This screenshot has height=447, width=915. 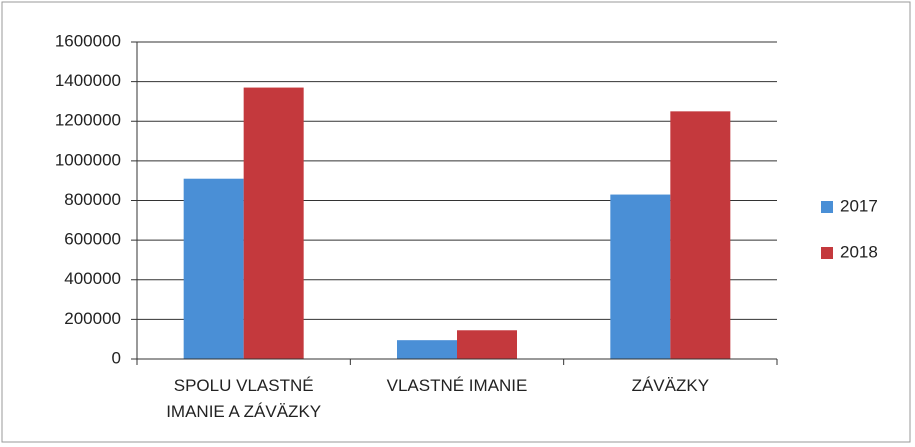 I want to click on x-tick-label: ZÁVÄZKY, so click(x=670, y=385).